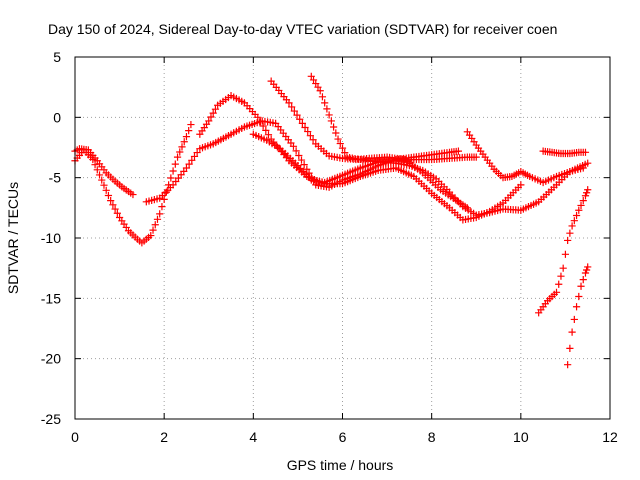 Image resolution: width=640 pixels, height=480 pixels. Describe the element at coordinates (343, 437) in the screenshot. I see `x-tick-label: 6` at that location.